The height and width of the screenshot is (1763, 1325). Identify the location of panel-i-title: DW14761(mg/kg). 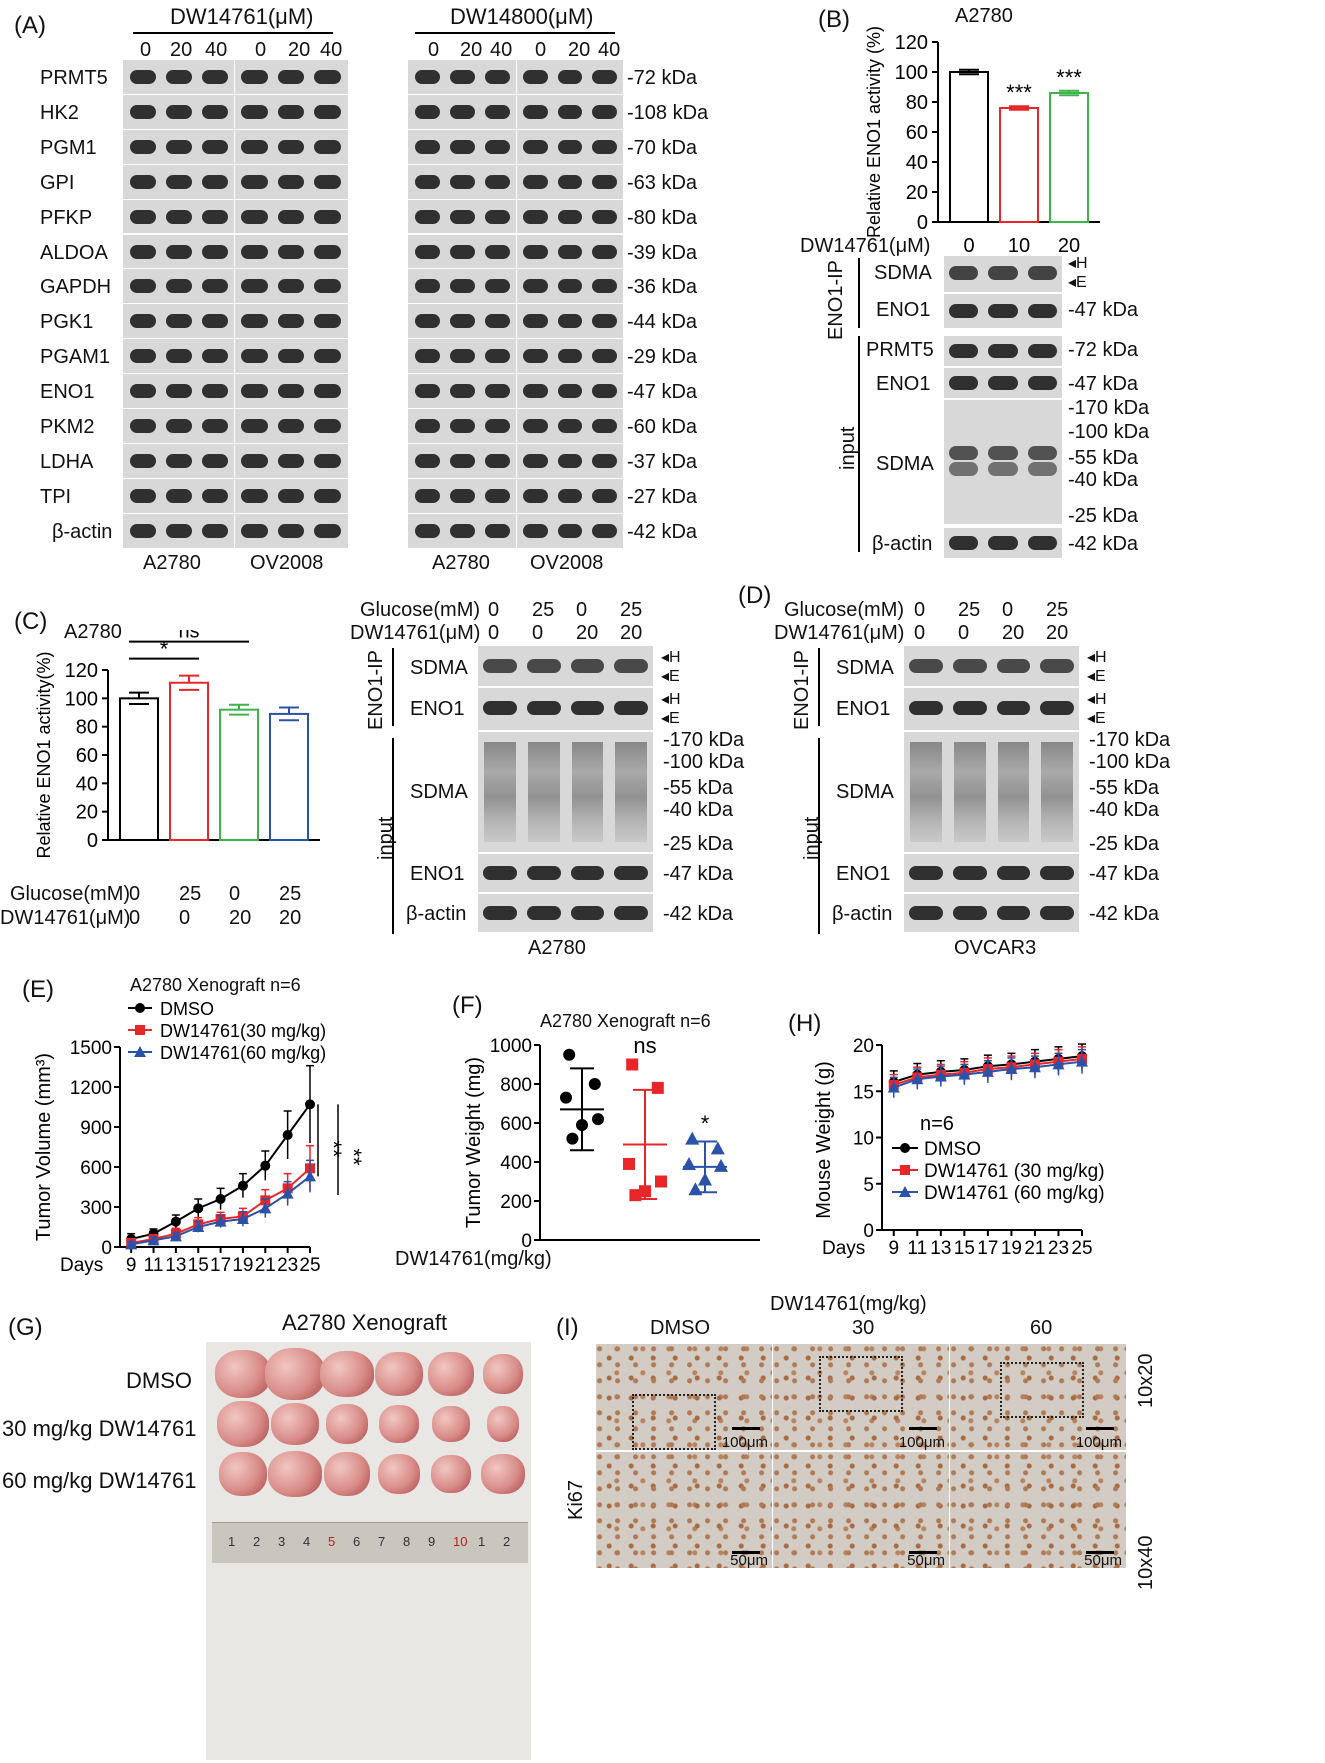
(848, 1304).